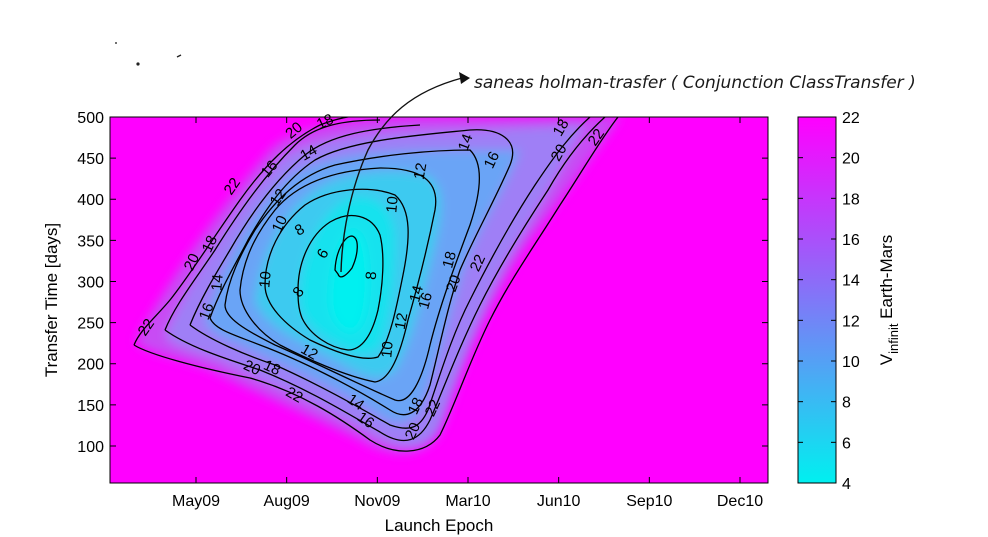 Image resolution: width=988 pixels, height=537 pixels. What do you see at coordinates (90, 282) in the screenshot?
I see `y-tick-label: 300` at bounding box center [90, 282].